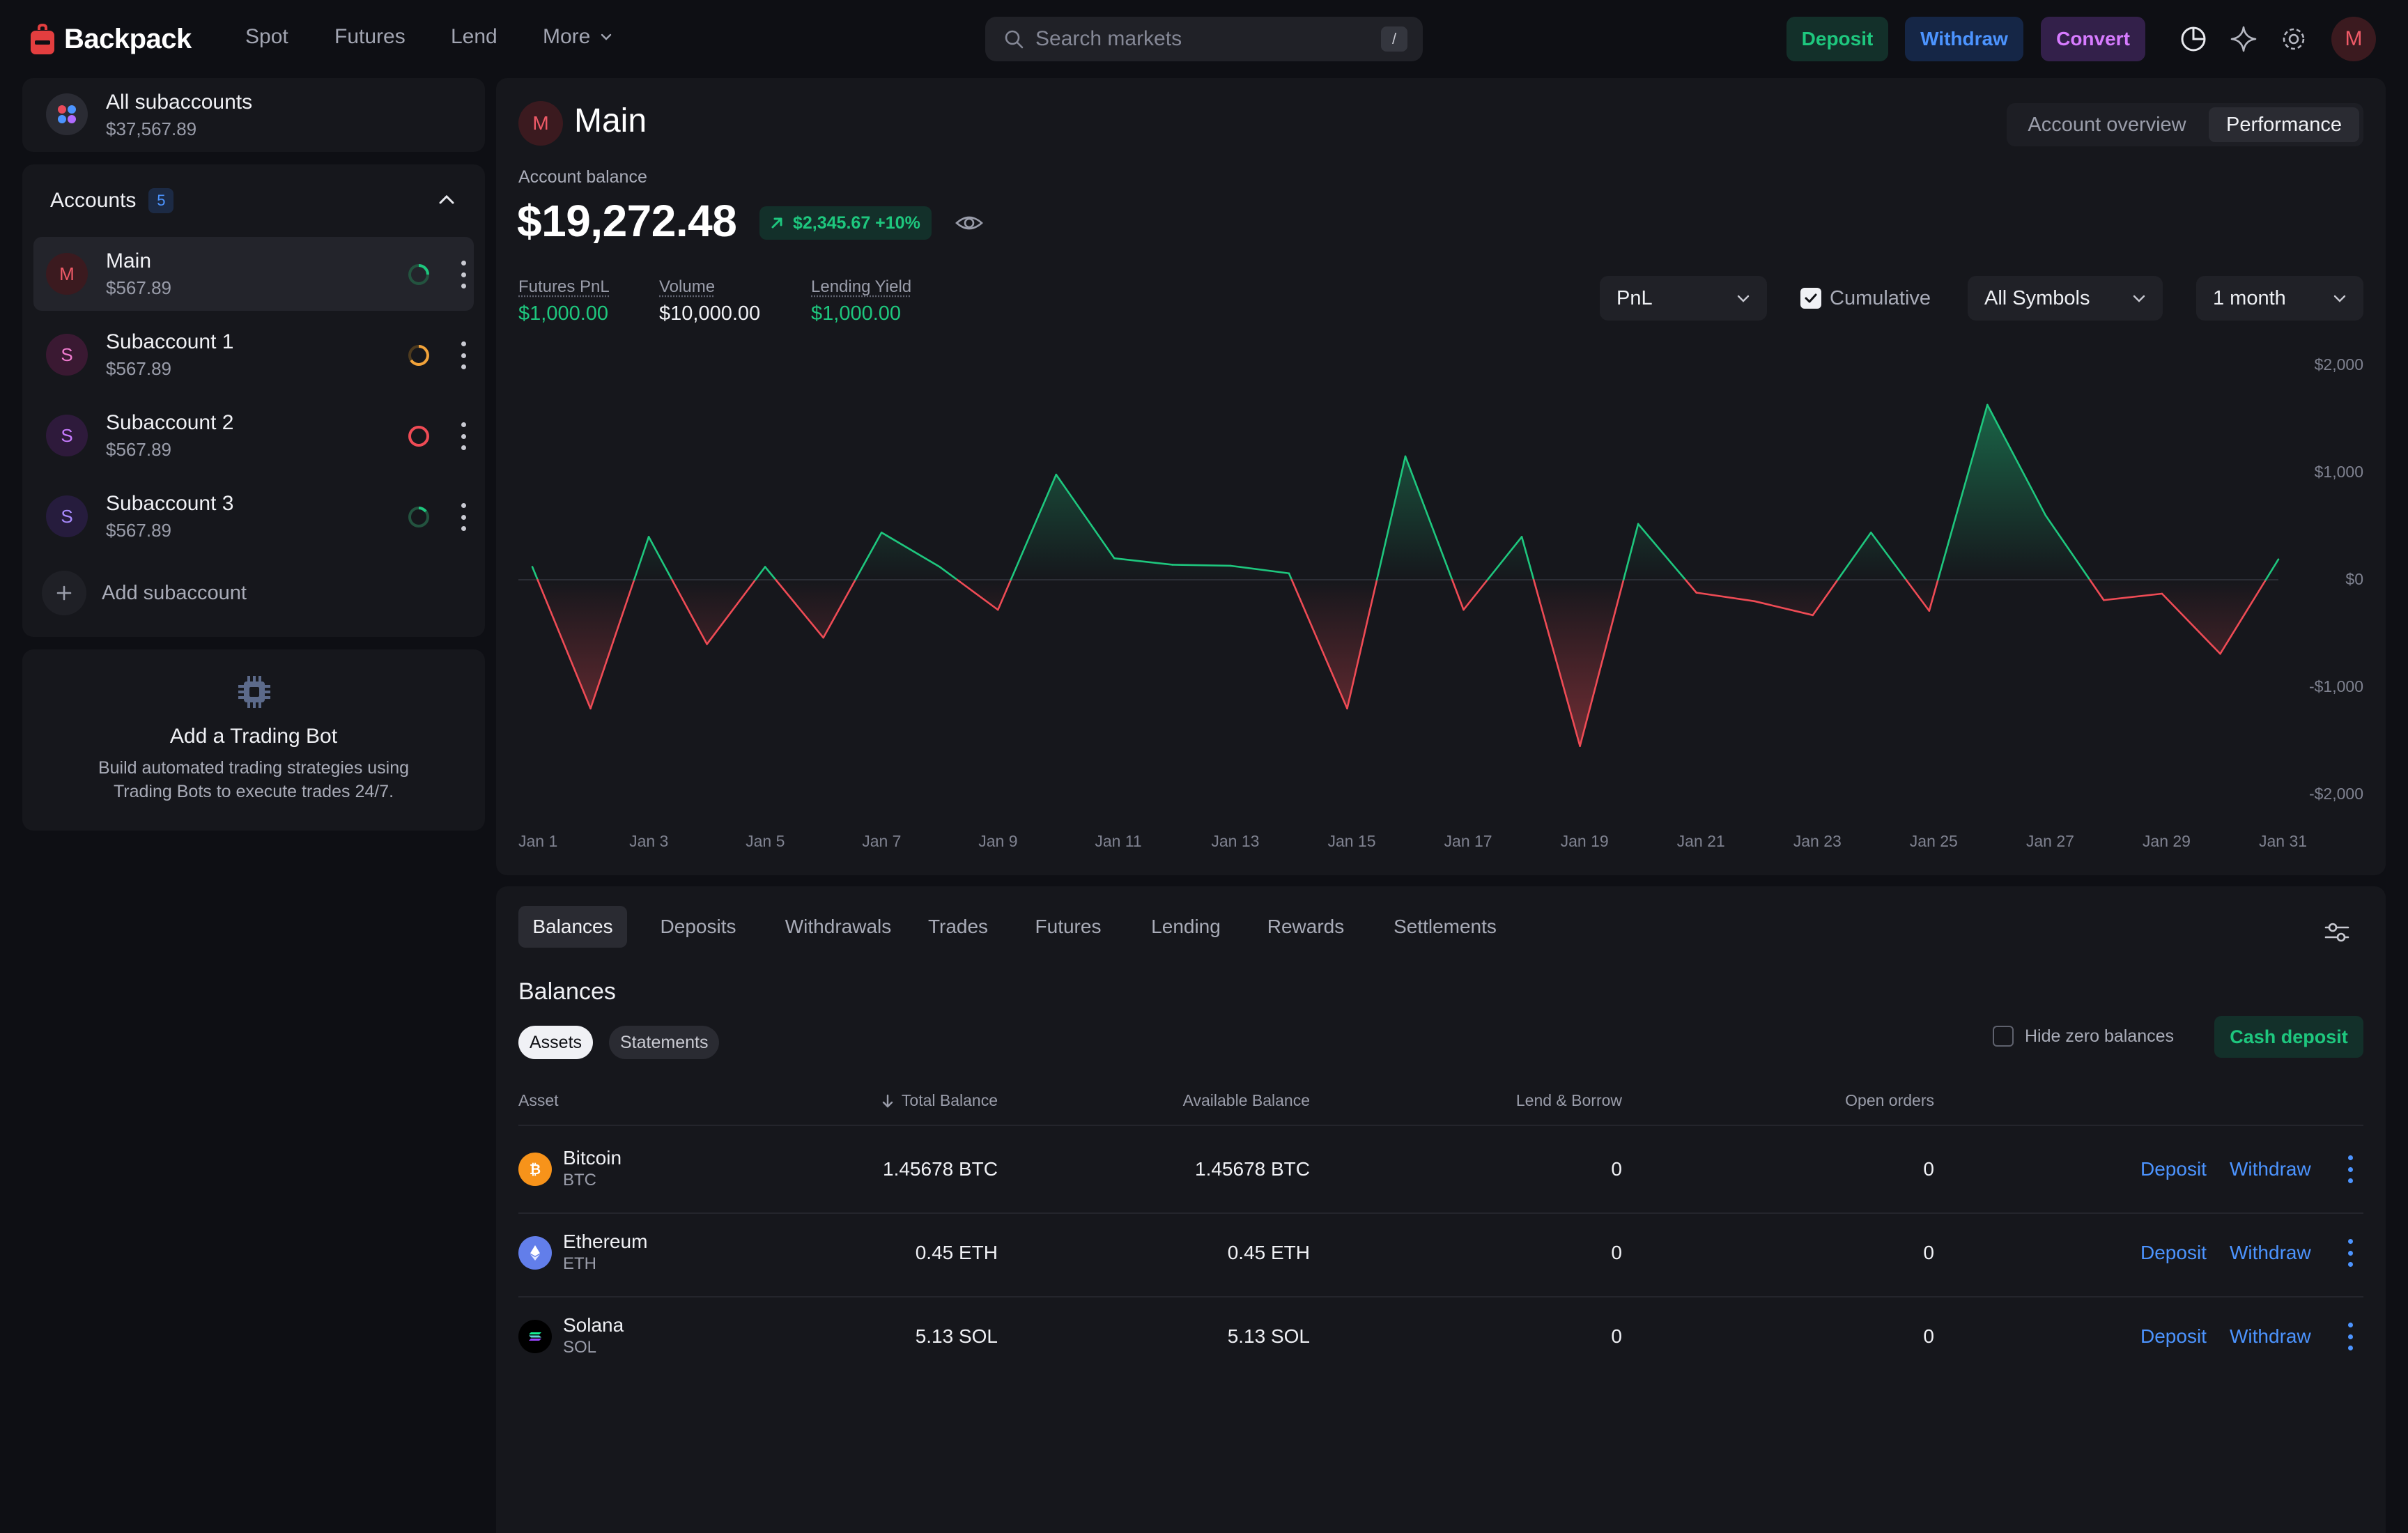 The width and height of the screenshot is (2408, 1533). Describe the element at coordinates (175, 592) in the screenshot. I see `add-subaccount-label: Add subaccount` at that location.